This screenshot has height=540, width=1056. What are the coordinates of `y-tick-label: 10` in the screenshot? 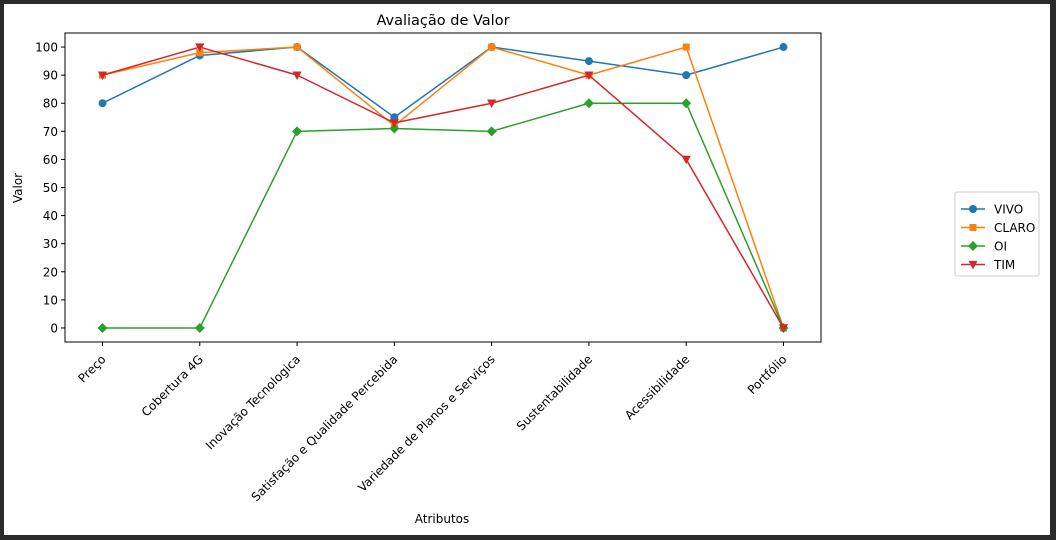 It's located at (50, 300).